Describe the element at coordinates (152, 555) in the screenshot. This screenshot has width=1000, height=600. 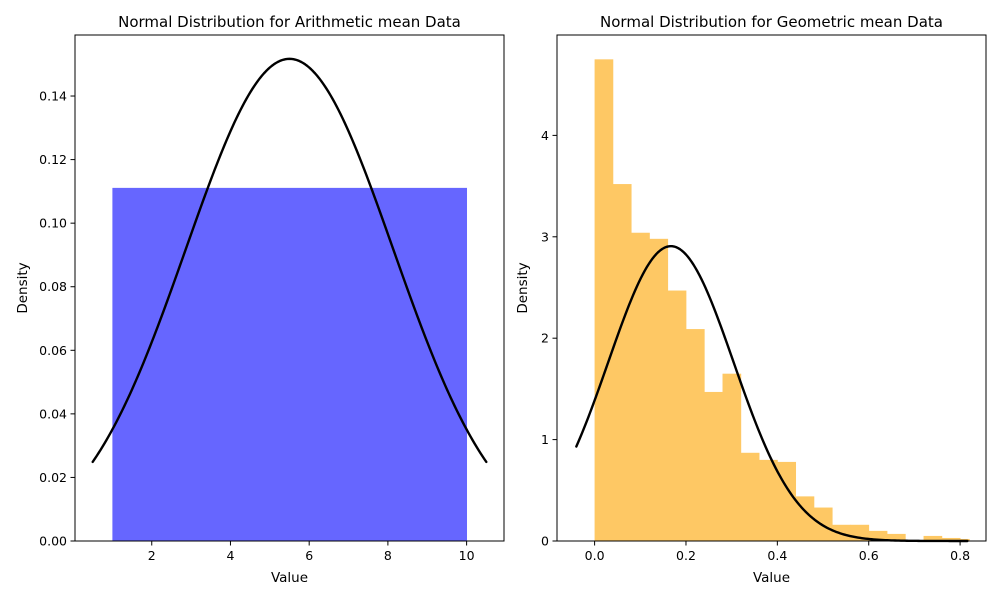
I see `x-tick-label: 2` at that location.